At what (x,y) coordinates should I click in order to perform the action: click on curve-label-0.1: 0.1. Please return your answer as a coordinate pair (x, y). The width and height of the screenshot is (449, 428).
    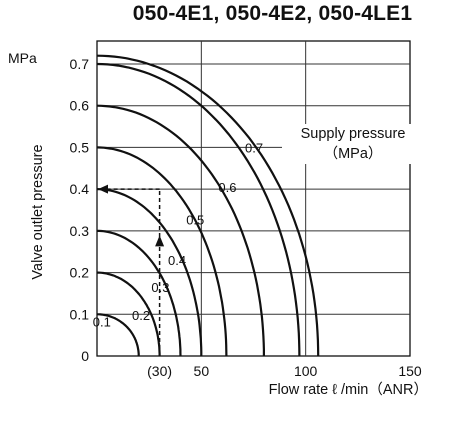
    Looking at the image, I should click on (102, 321).